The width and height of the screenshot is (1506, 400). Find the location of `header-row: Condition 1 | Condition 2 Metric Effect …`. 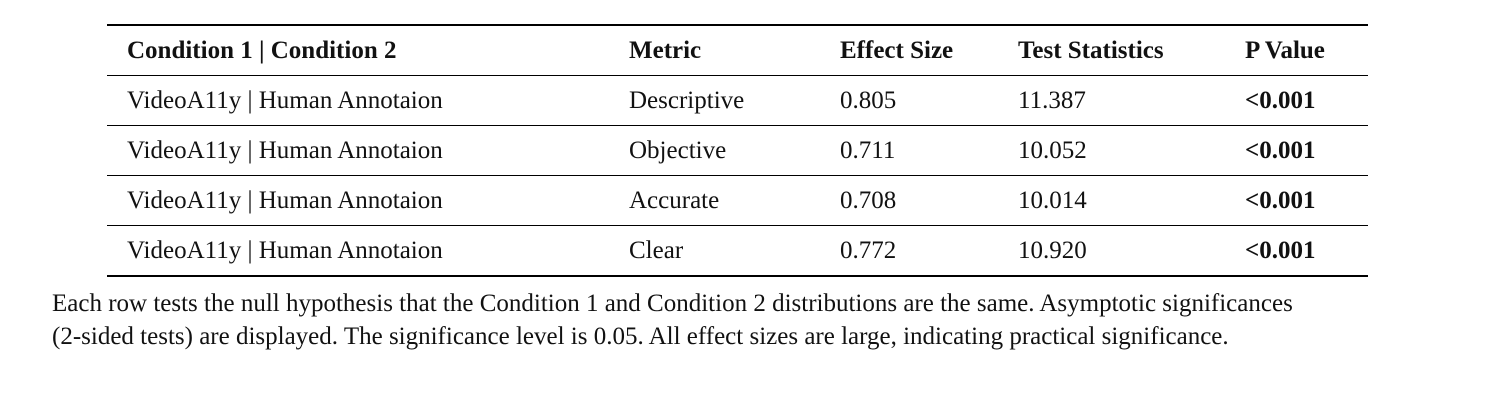

header-row: Condition 1 | Condition 2 Metric Effect … is located at coordinates (737, 50).